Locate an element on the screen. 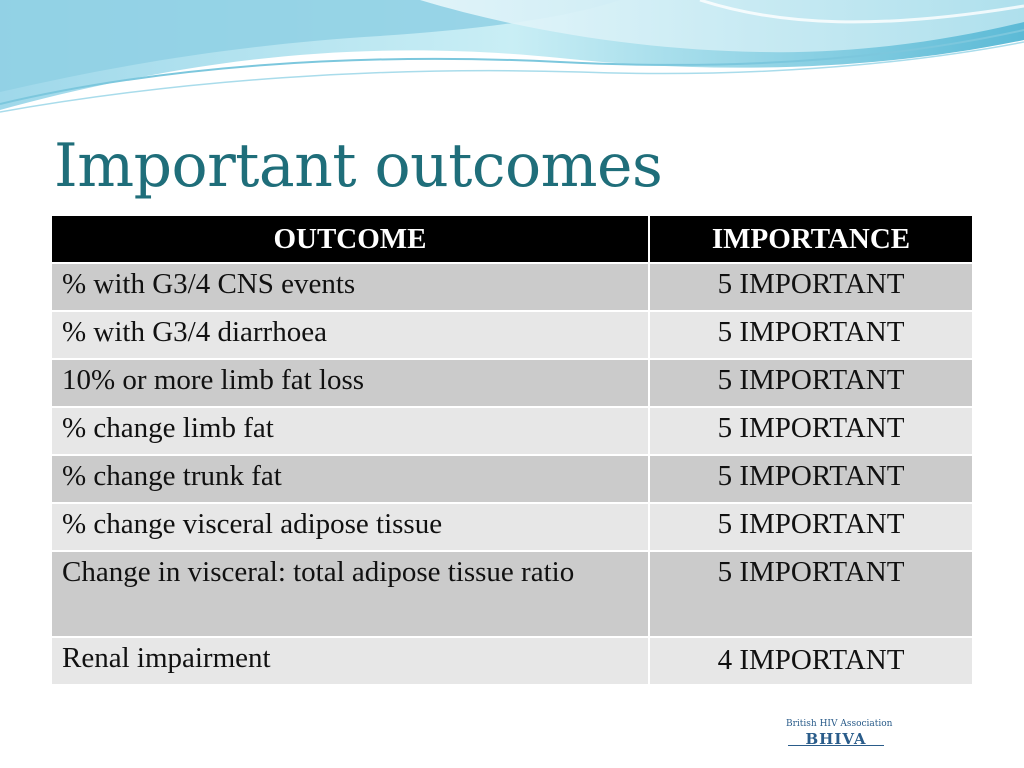  outcome-cell: % with G3/4 CNS events is located at coordinates (351, 287).